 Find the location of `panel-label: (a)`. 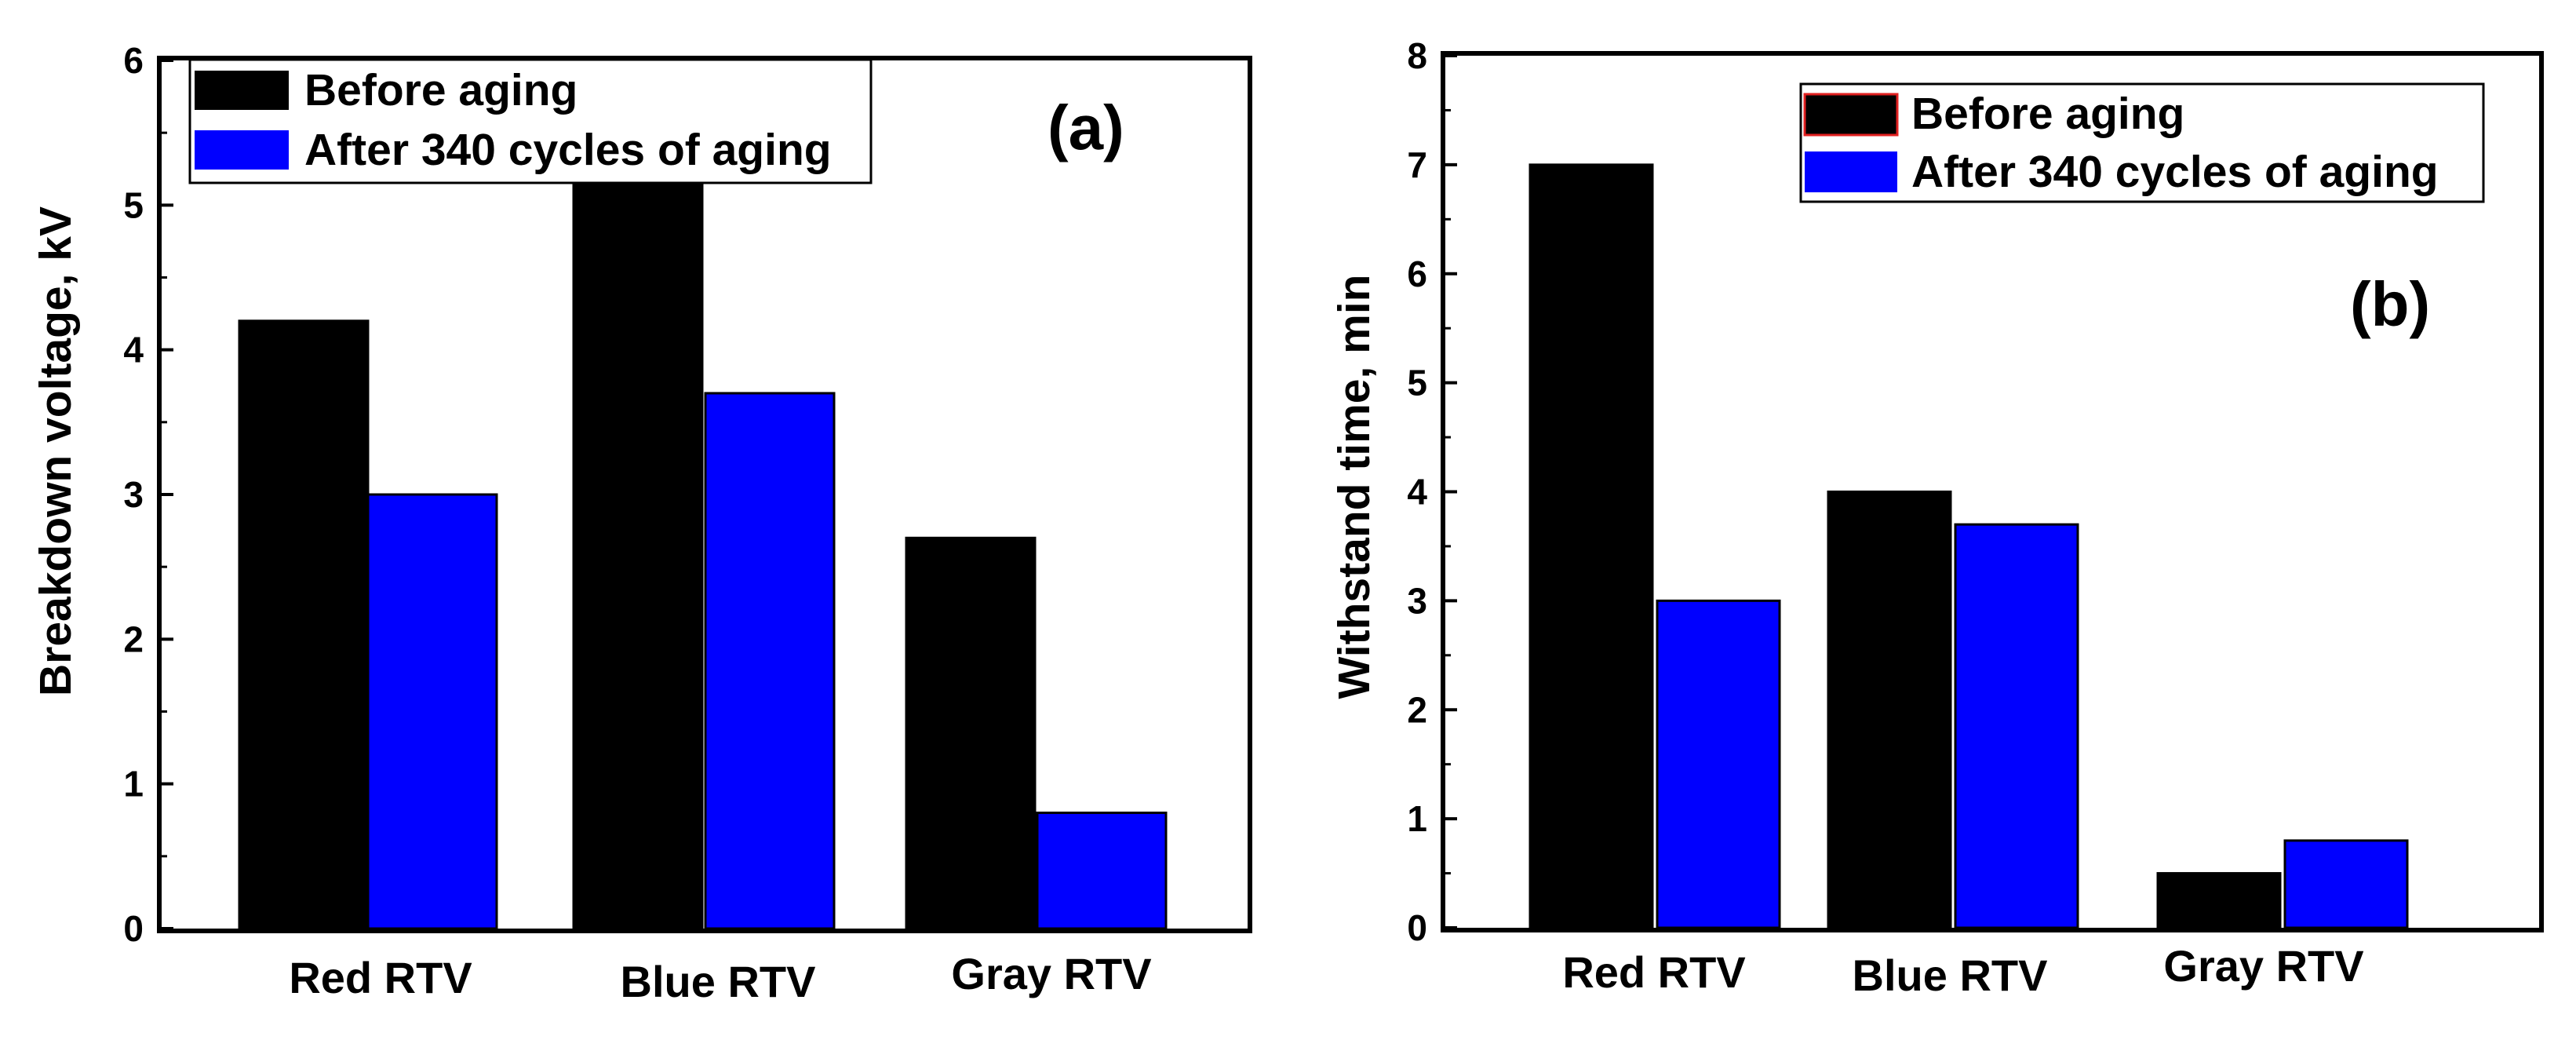

panel-label: (a) is located at coordinates (1086, 127).